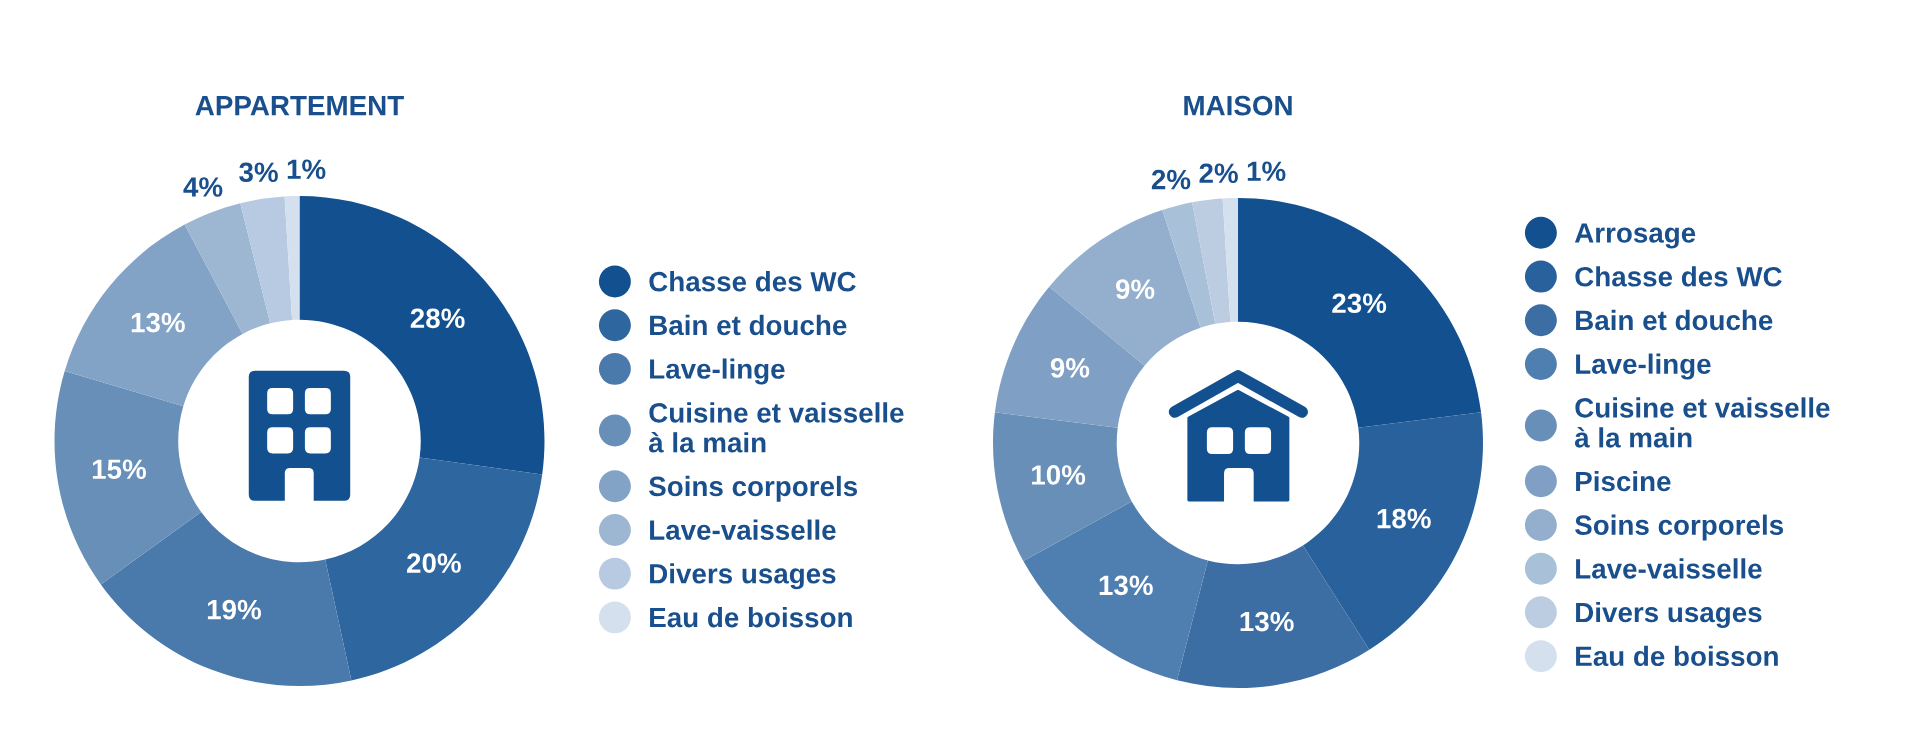 This screenshot has height=741, width=1920. What do you see at coordinates (434, 563) in the screenshot?
I see `data-label: 20%` at bounding box center [434, 563].